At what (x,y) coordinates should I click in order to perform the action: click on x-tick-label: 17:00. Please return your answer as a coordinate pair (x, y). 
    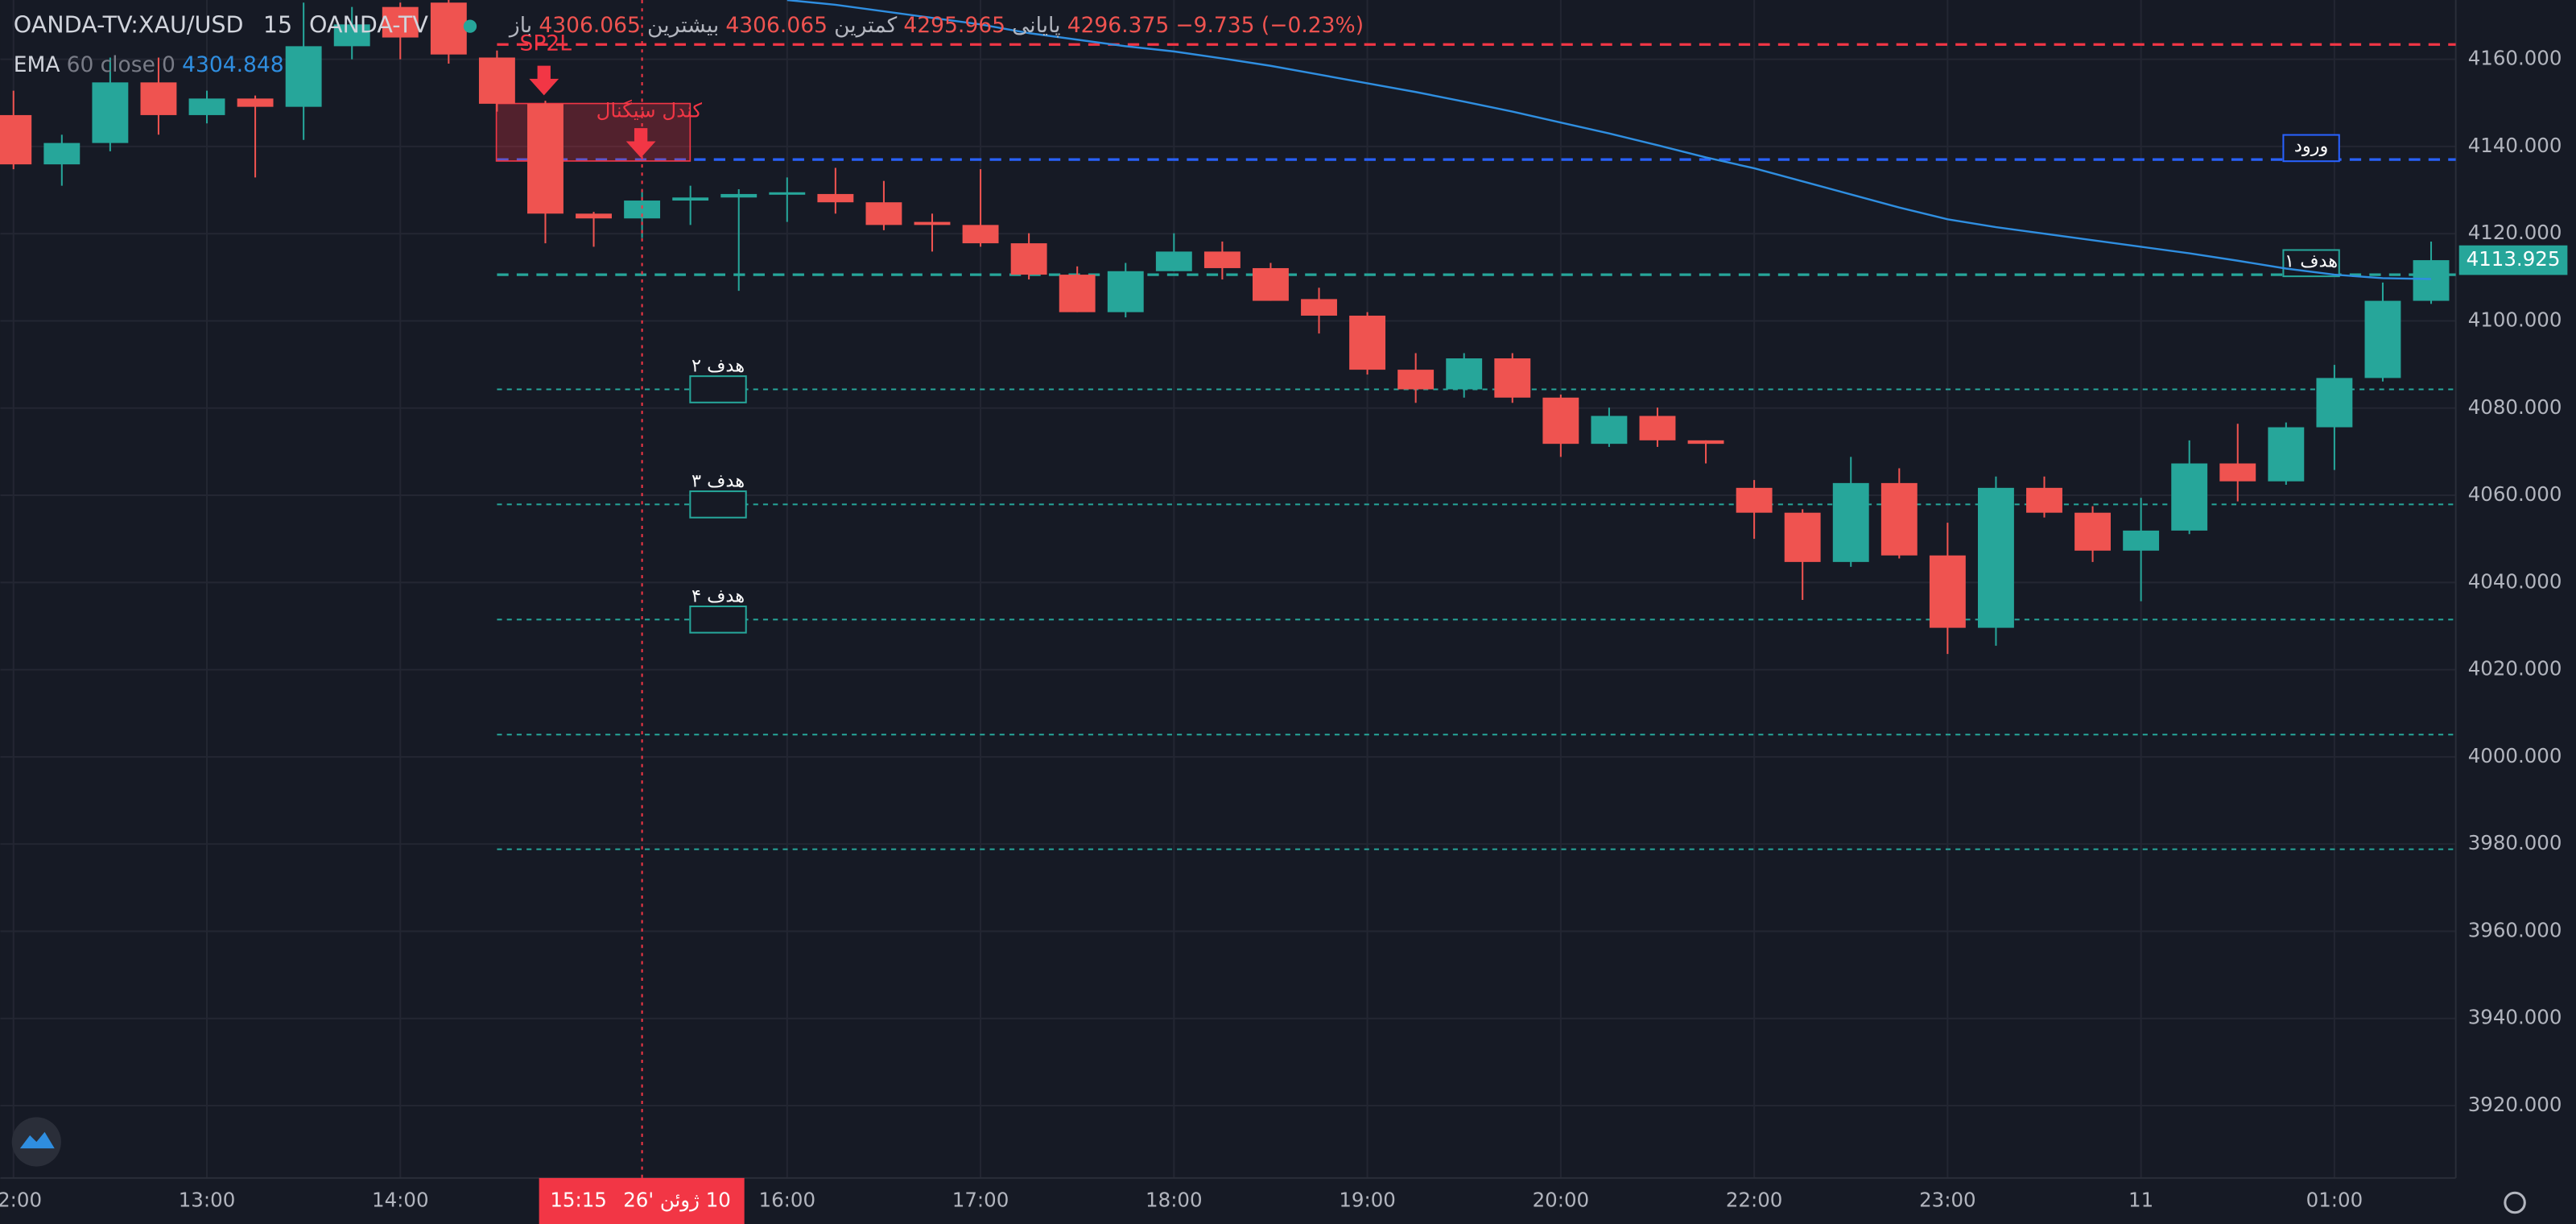
    Looking at the image, I should click on (980, 1199).